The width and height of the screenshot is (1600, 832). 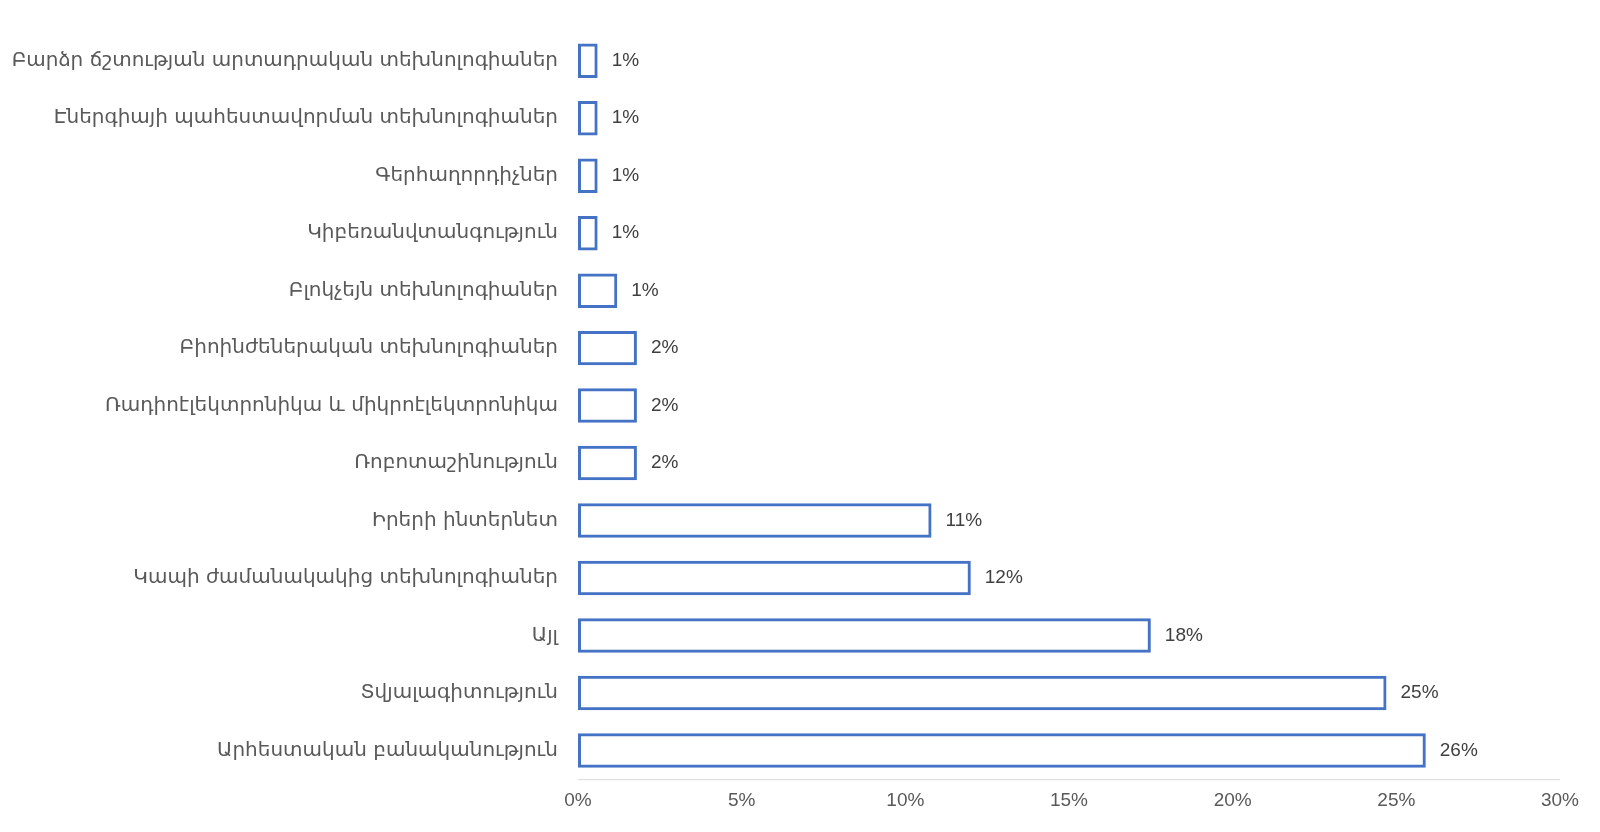 I want to click on y-tick-label: Ռադիոէլեկտրոնիկա և միկրոէլեկտրոնիկա, so click(x=331, y=403).